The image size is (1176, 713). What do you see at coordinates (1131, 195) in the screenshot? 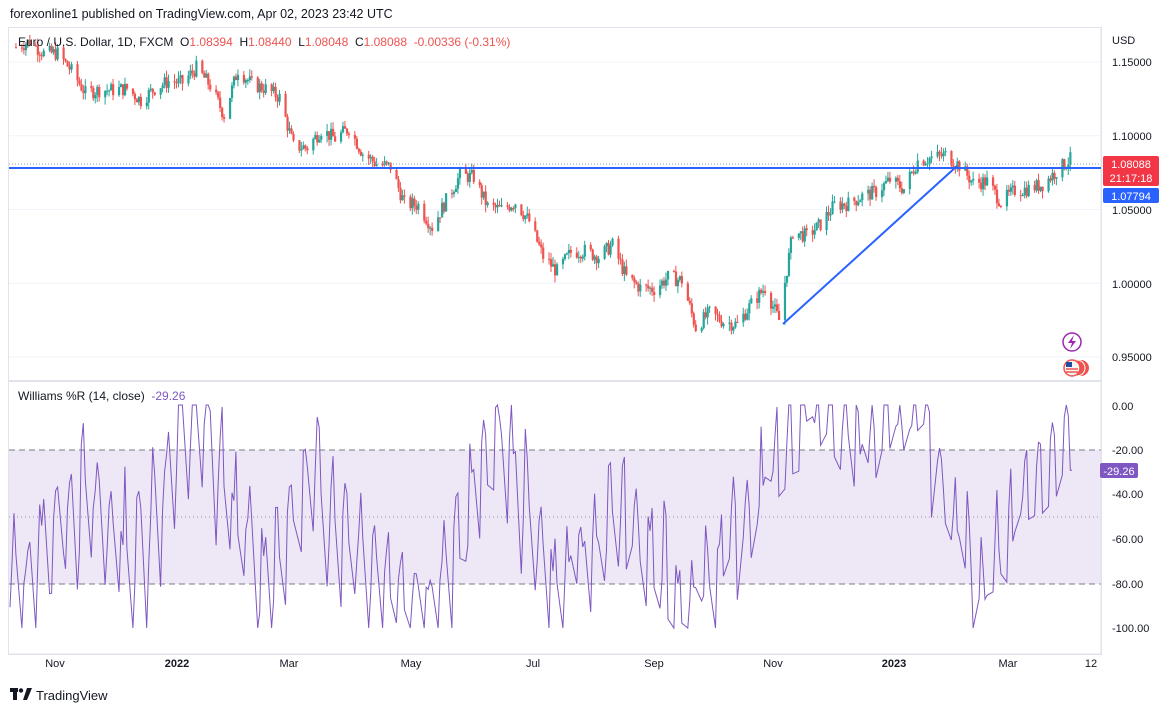
I see `level-label-bg` at bounding box center [1131, 195].